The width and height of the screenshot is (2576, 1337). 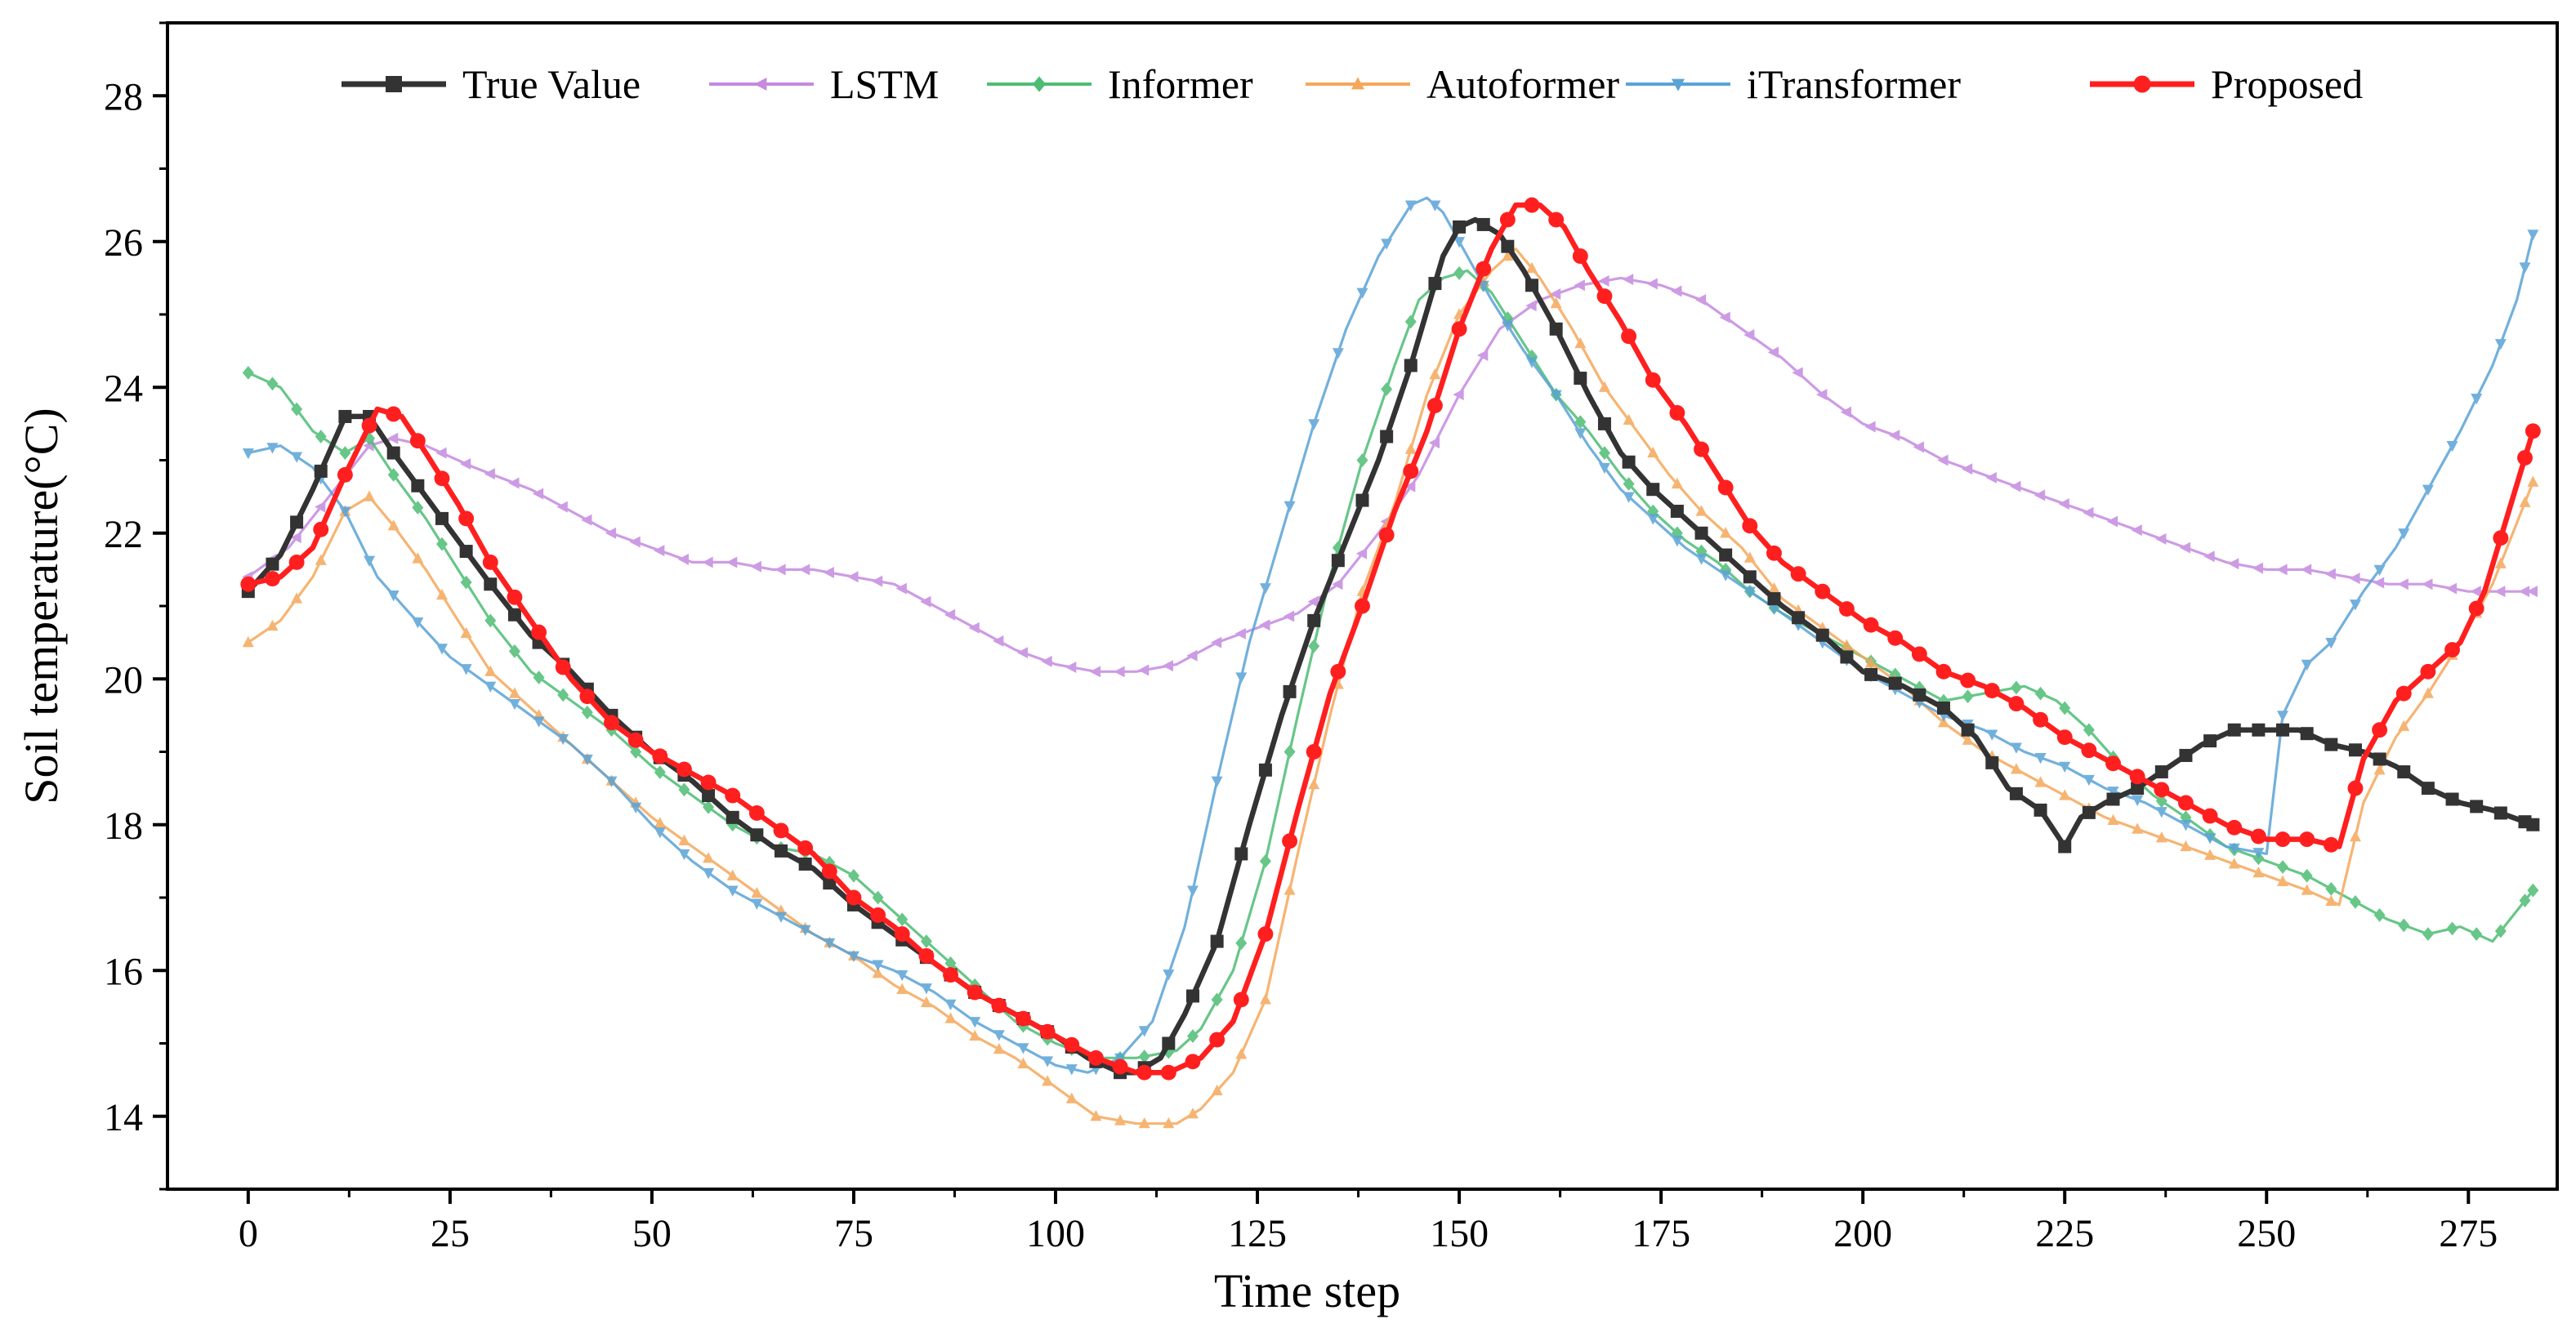 I want to click on legend-item-itransformer: iTransformer, so click(x=1794, y=84).